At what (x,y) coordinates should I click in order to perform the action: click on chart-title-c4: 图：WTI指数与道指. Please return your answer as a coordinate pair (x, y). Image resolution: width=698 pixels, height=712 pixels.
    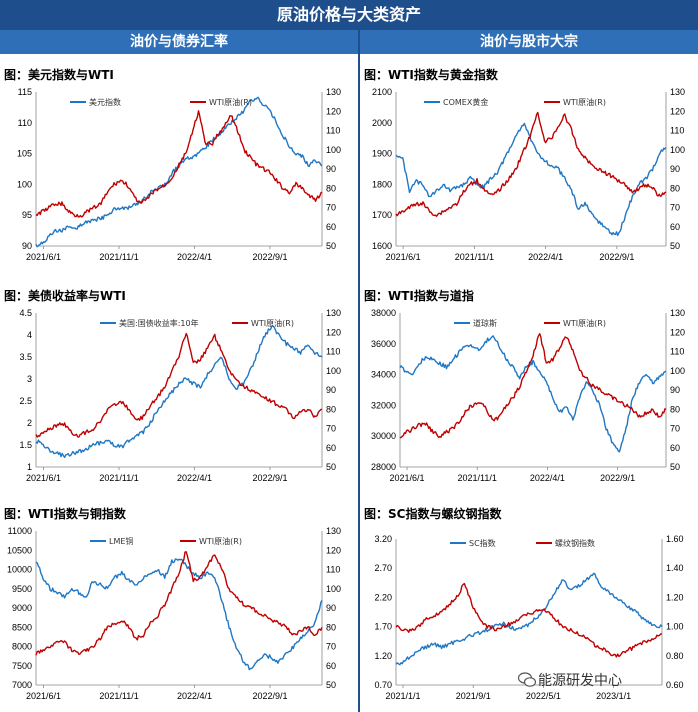
    Looking at the image, I should click on (419, 296).